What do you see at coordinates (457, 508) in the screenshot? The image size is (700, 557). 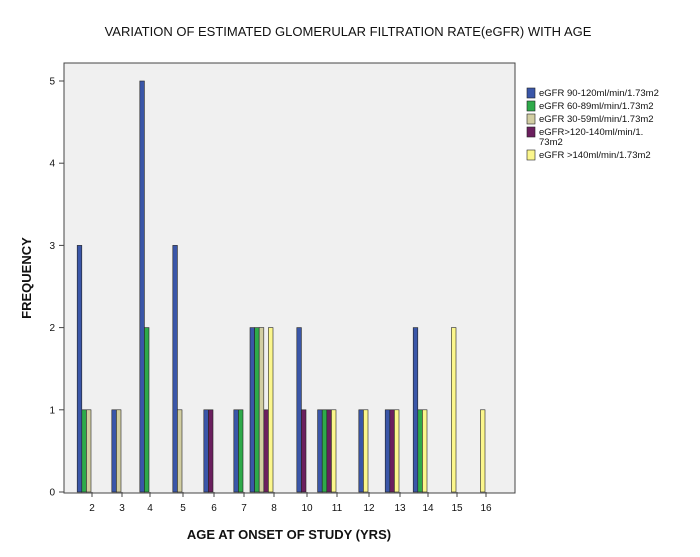 I see `x-tick-label: 15` at bounding box center [457, 508].